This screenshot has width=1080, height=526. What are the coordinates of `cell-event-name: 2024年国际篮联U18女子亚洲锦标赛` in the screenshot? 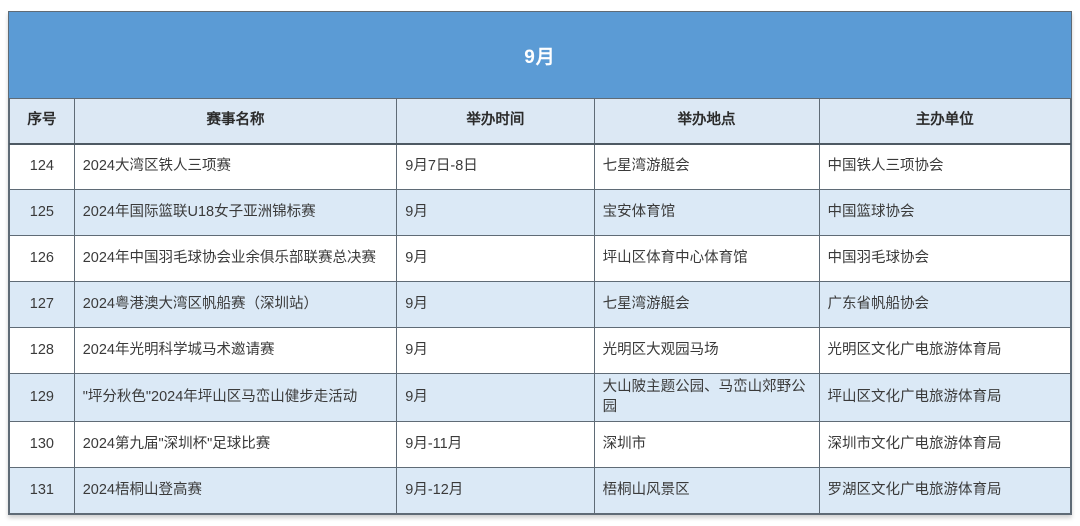 It's located at (235, 212).